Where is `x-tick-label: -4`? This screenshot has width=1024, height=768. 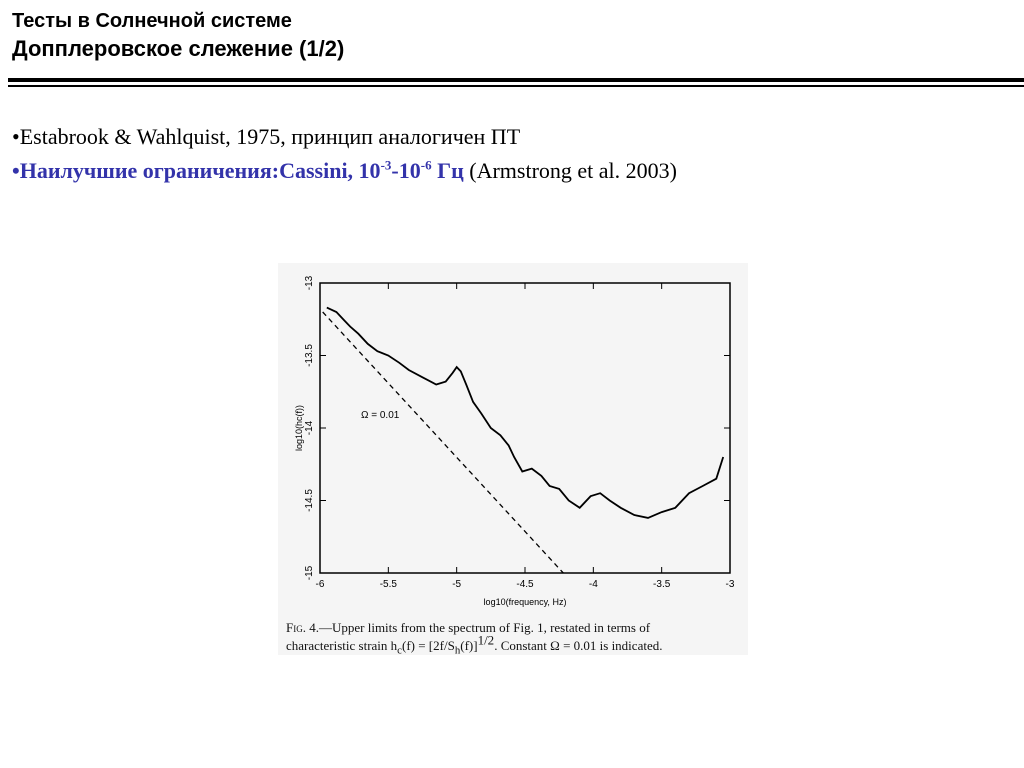 x-tick-label: -4 is located at coordinates (593, 584).